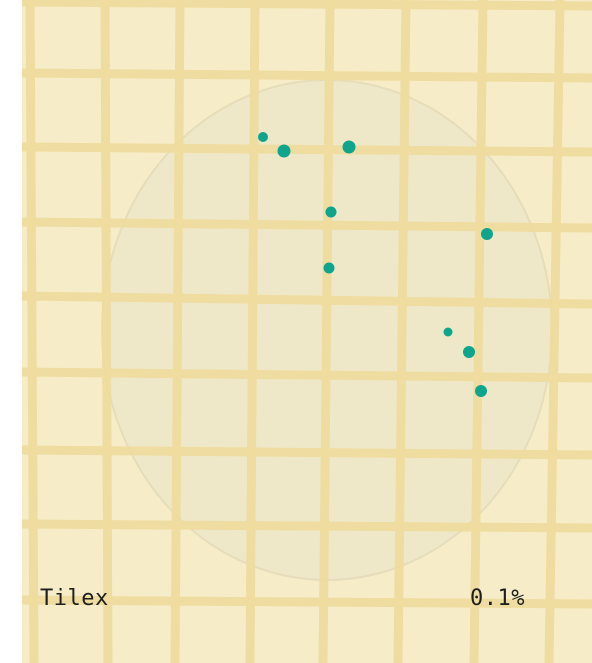  Describe the element at coordinates (74, 598) in the screenshot. I see `caption-product-name: Tilex` at that location.